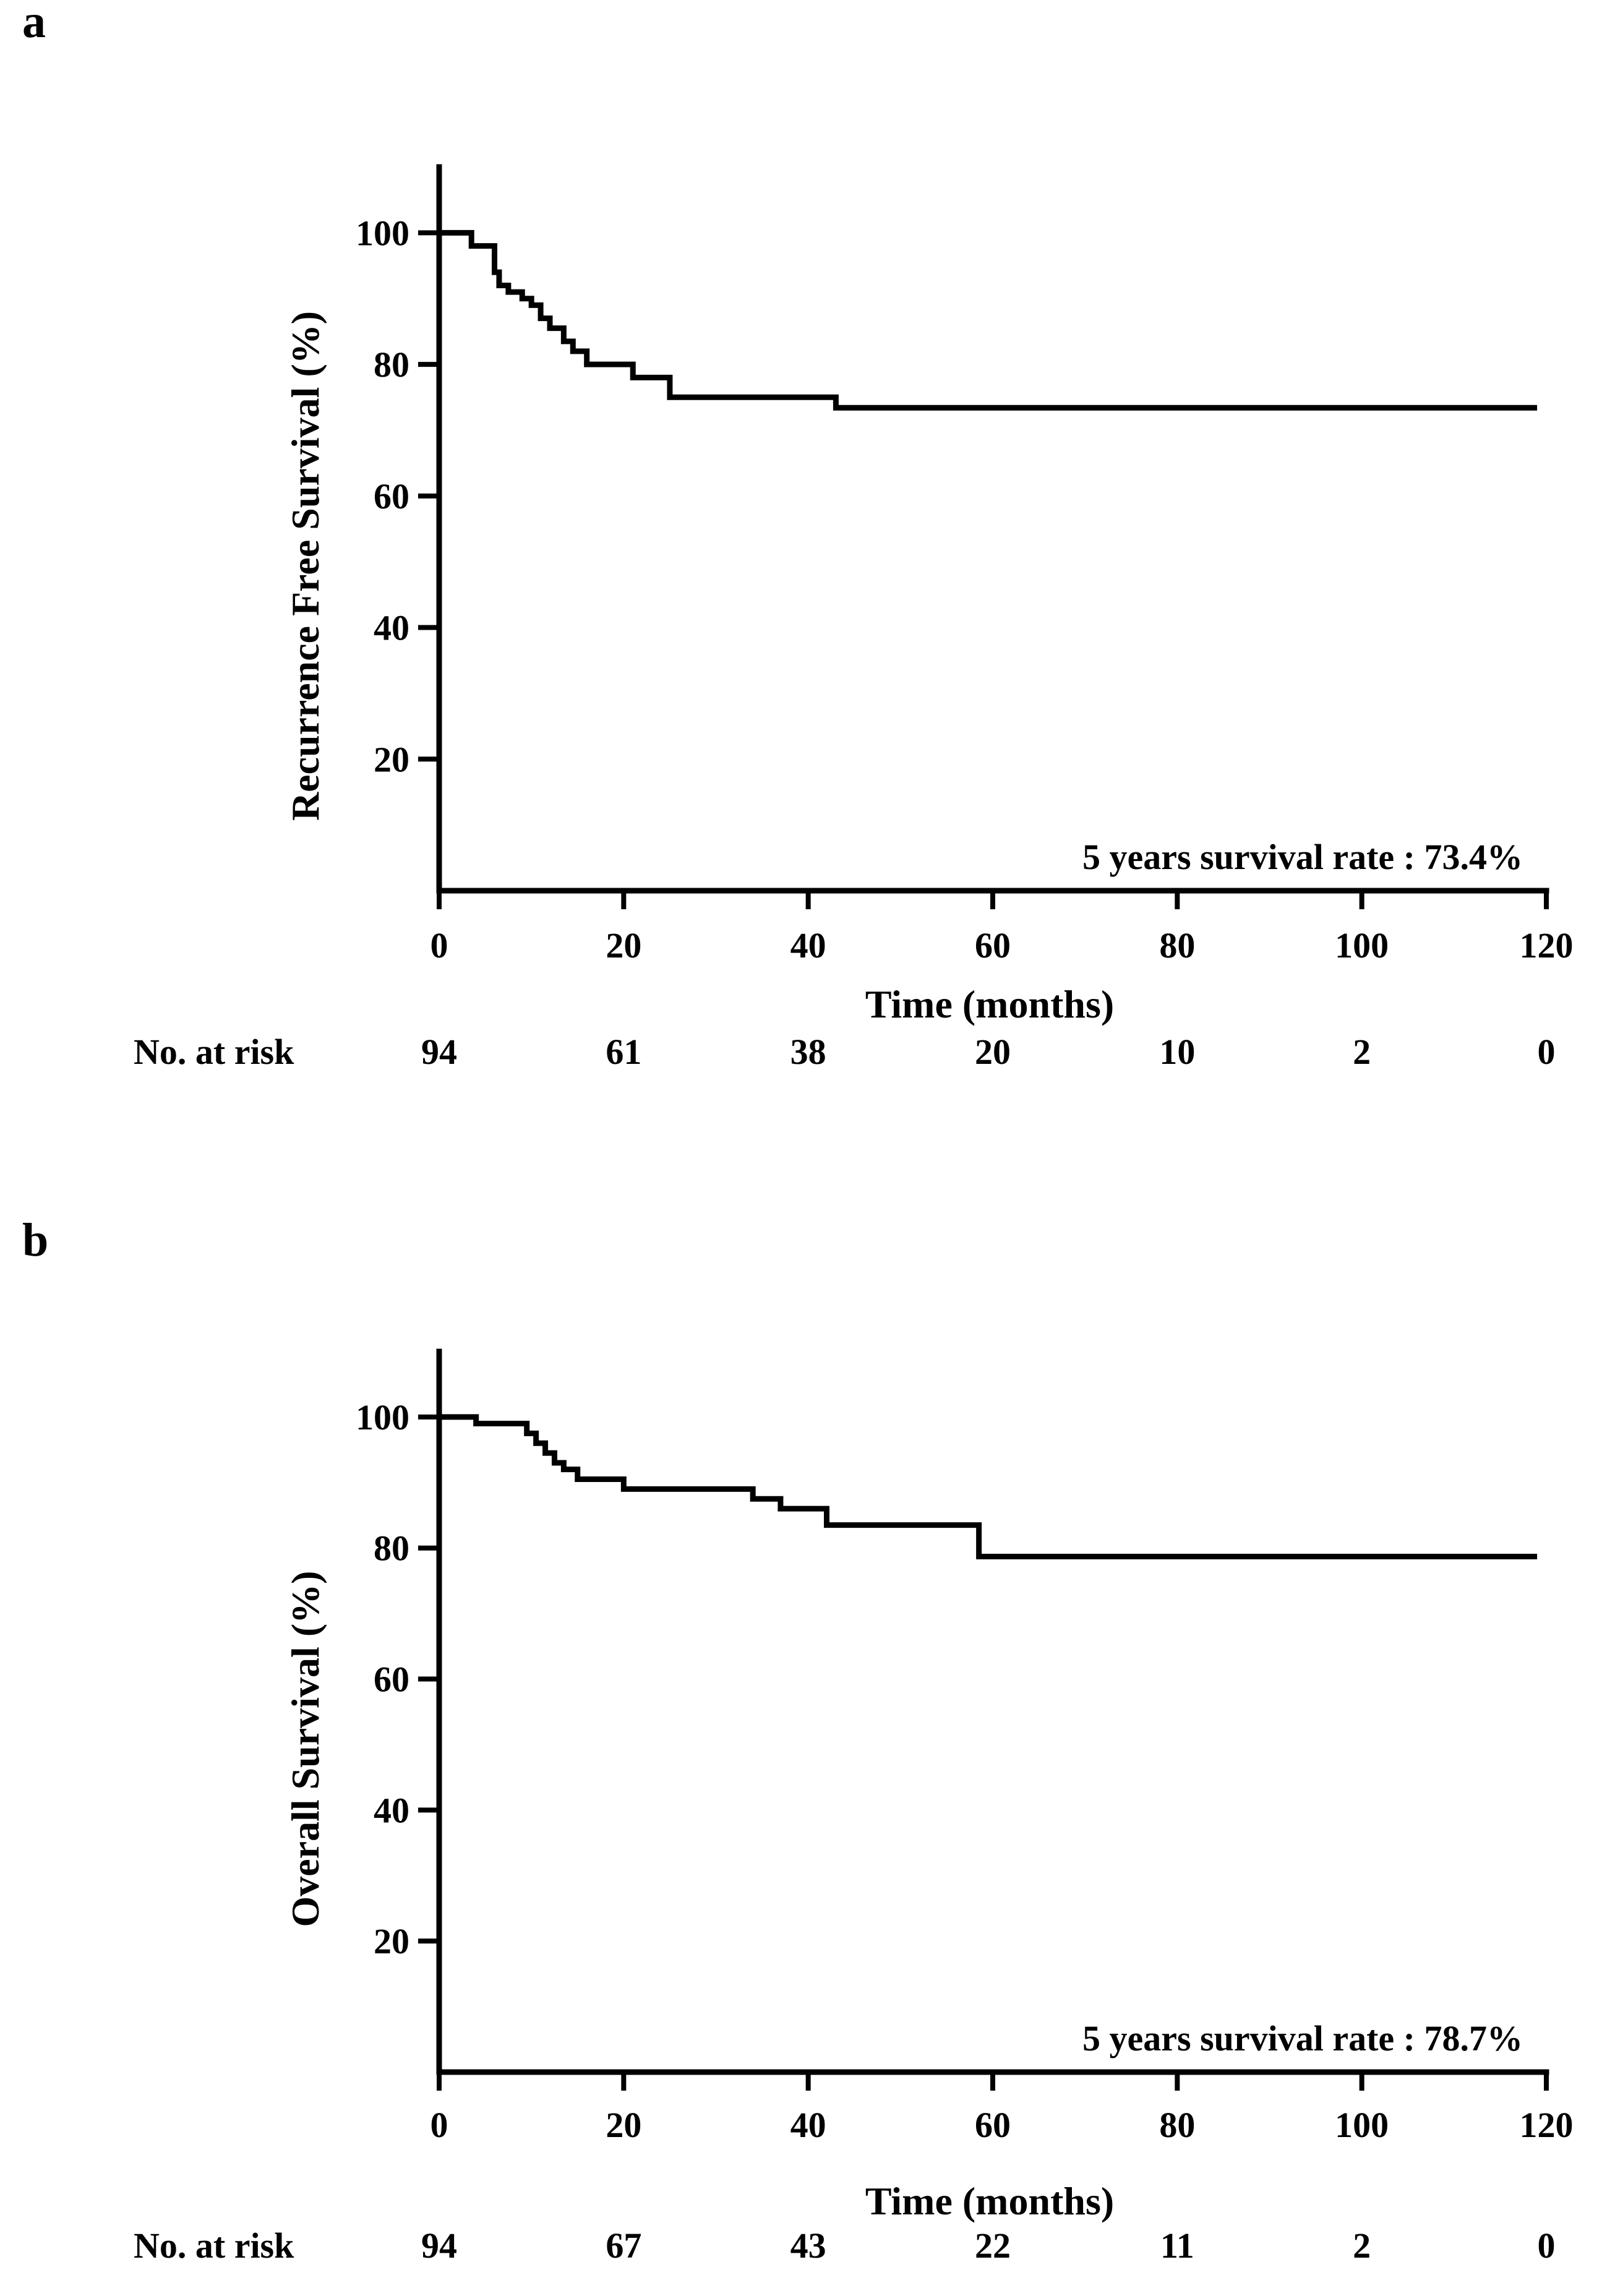  I want to click on risk-table-value: 20, so click(993, 1052).